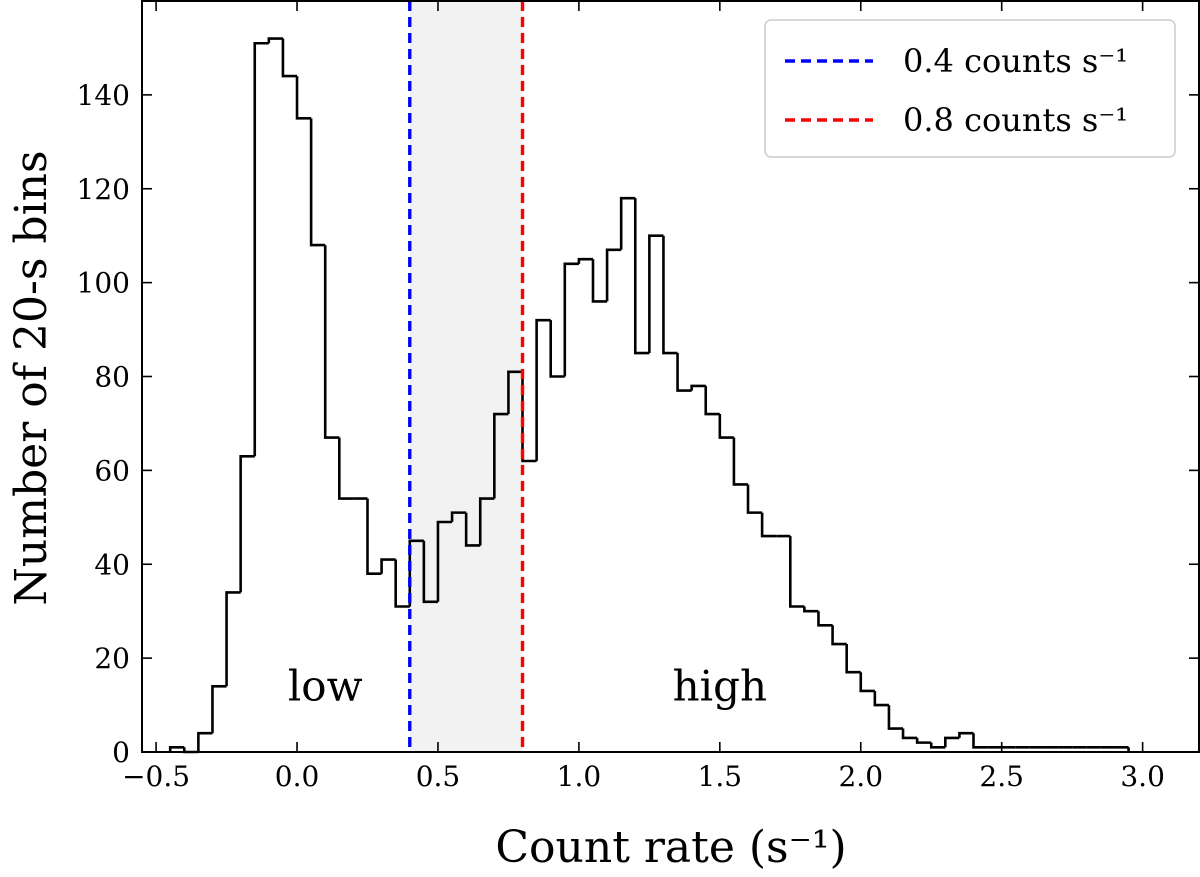 The width and height of the screenshot is (1200, 877). I want to click on x-tick-label: 1.5, so click(720, 776).